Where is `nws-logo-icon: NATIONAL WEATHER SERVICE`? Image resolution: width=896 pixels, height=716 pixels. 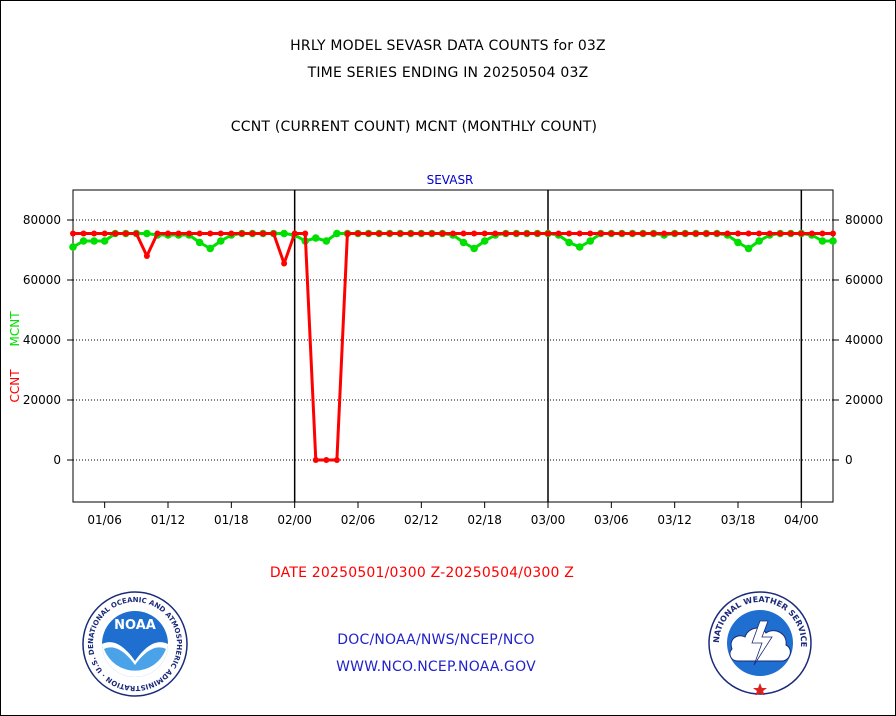 nws-logo-icon: NATIONAL WEATHER SERVICE is located at coordinates (760, 643).